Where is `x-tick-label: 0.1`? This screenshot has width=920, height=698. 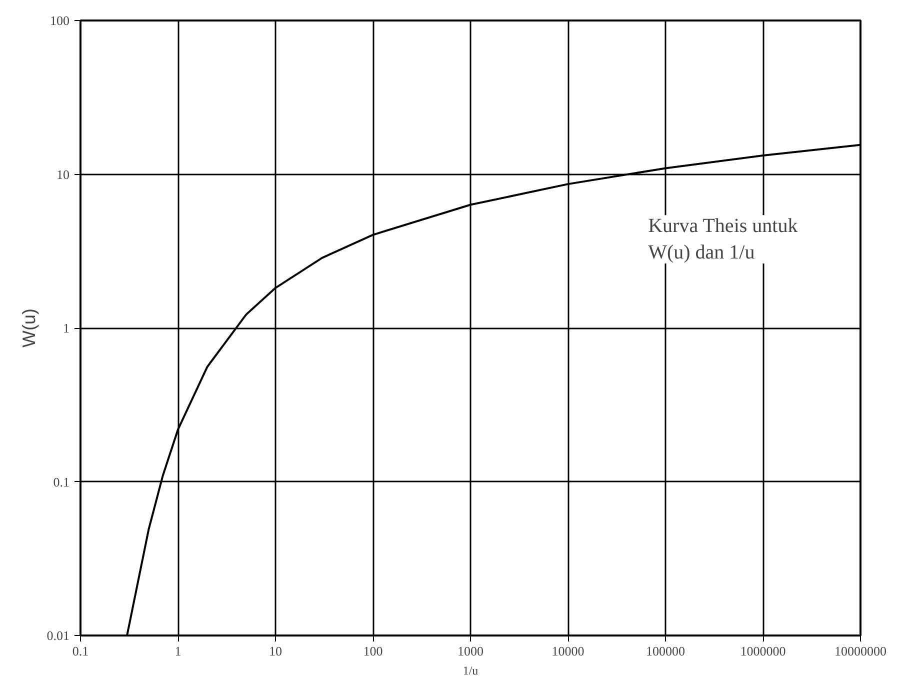
x-tick-label: 0.1 is located at coordinates (80, 651).